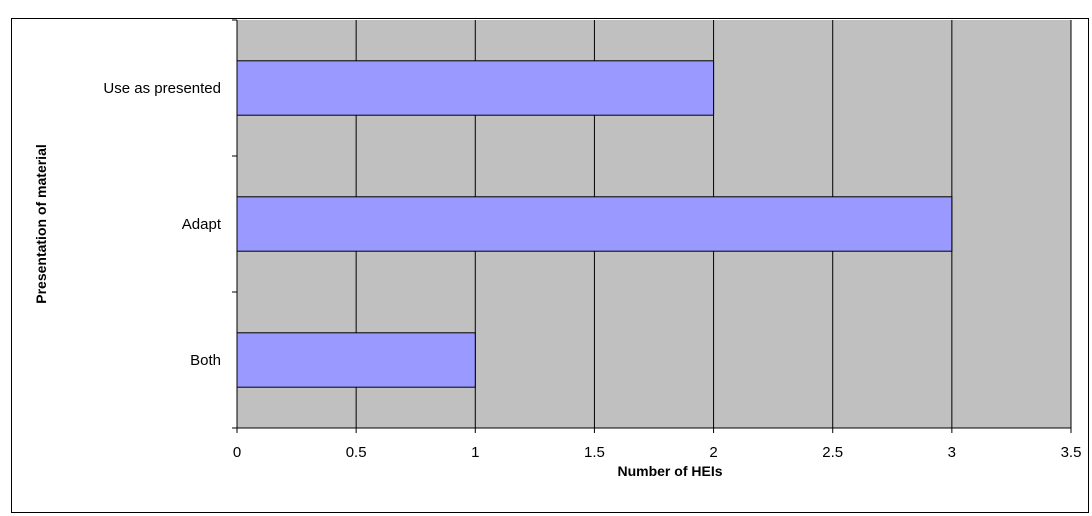 Image resolution: width=1092 pixels, height=516 pixels. I want to click on x-tick-label: 3.5, so click(1071, 452).